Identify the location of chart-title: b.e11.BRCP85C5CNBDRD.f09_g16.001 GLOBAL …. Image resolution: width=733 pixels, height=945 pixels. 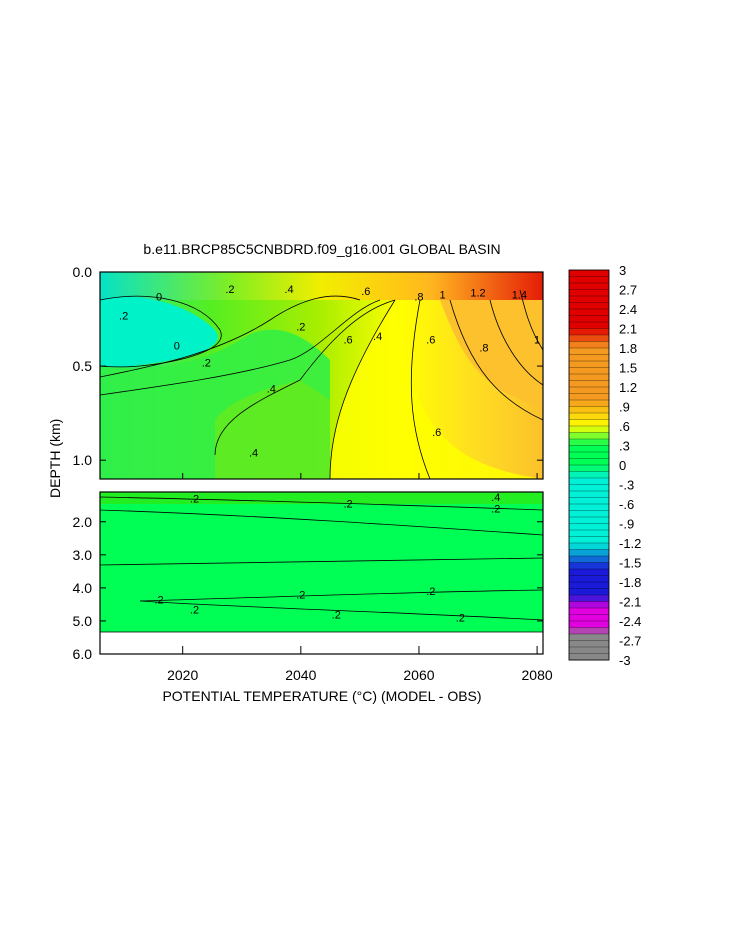
(321, 249).